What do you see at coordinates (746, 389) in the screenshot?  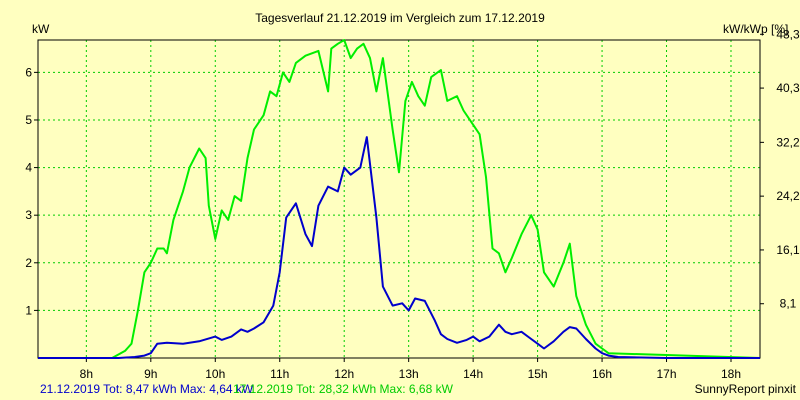 I see `credit-text: SunnyReport pinxit` at bounding box center [746, 389].